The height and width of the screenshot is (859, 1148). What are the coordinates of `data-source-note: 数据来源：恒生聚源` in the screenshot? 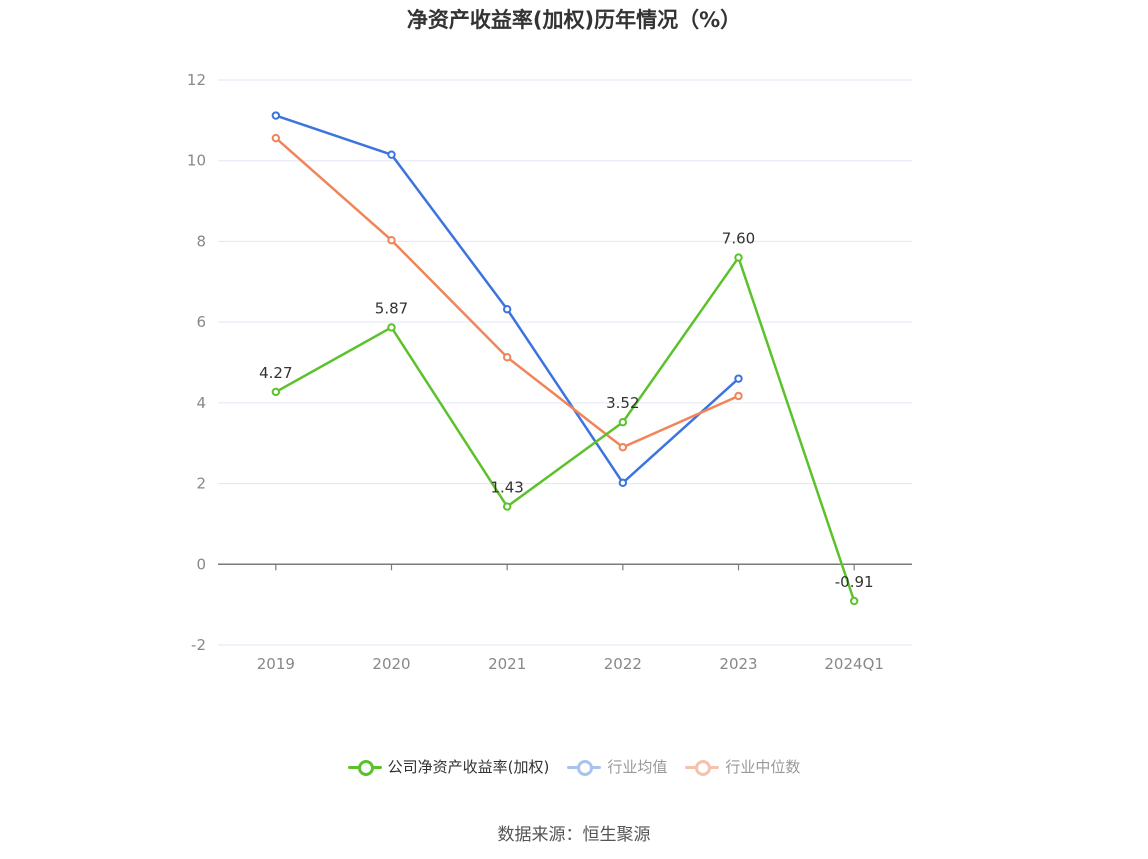 It's located at (574, 835).